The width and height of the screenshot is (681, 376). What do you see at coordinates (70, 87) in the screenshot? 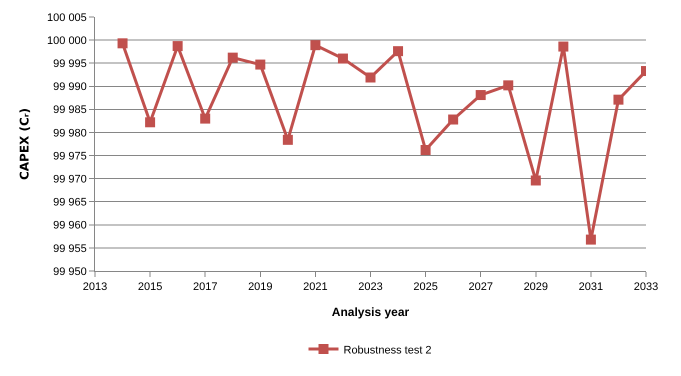
I see `y-tick-label: 99 990` at bounding box center [70, 87].